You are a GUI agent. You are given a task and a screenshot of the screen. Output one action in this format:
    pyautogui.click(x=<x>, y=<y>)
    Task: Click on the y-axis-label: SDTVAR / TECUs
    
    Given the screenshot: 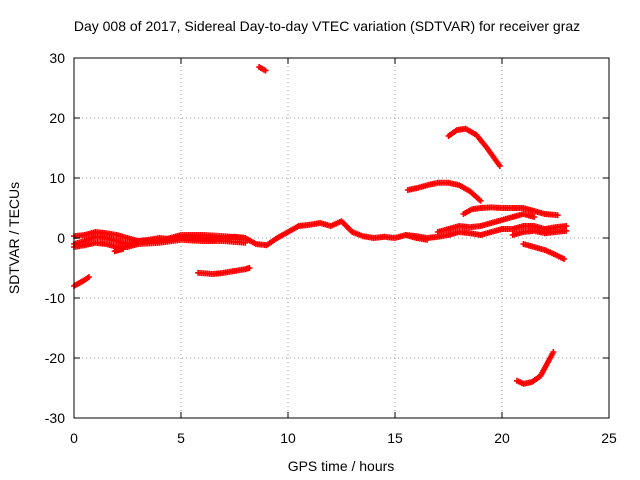 What is the action you would take?
    pyautogui.click(x=14, y=238)
    